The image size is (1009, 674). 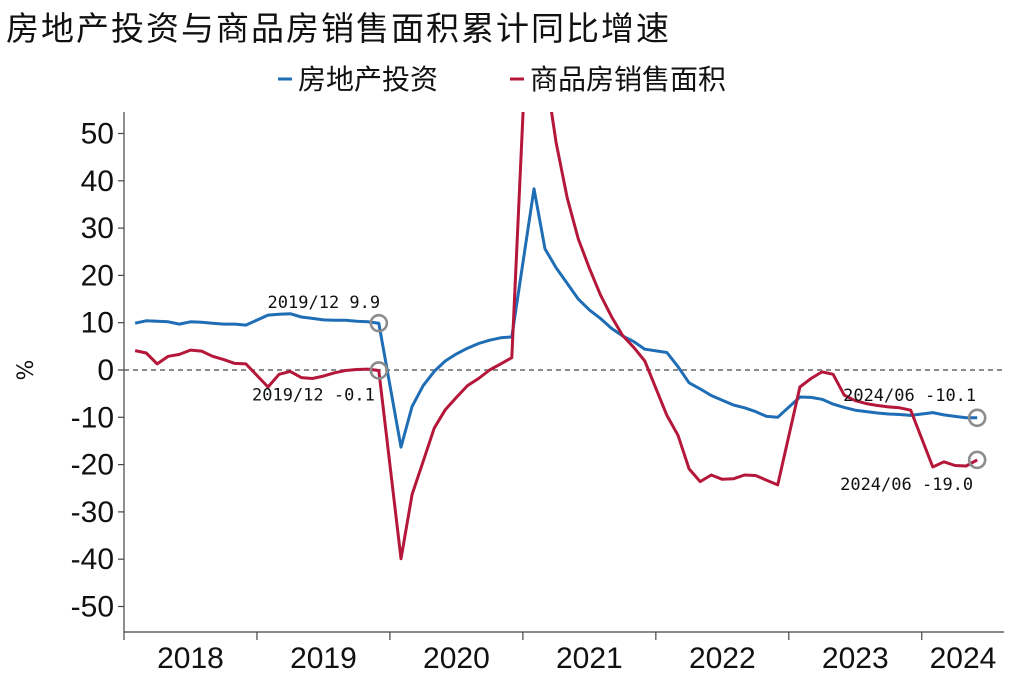 I want to click on chart-title: 房地产投资与商品房销售面积累计同比增速, so click(x=338, y=28).